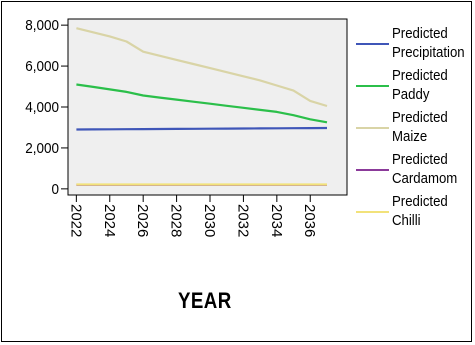  What do you see at coordinates (410, 136) in the screenshot?
I see `legend-label-line: Maize` at bounding box center [410, 136].